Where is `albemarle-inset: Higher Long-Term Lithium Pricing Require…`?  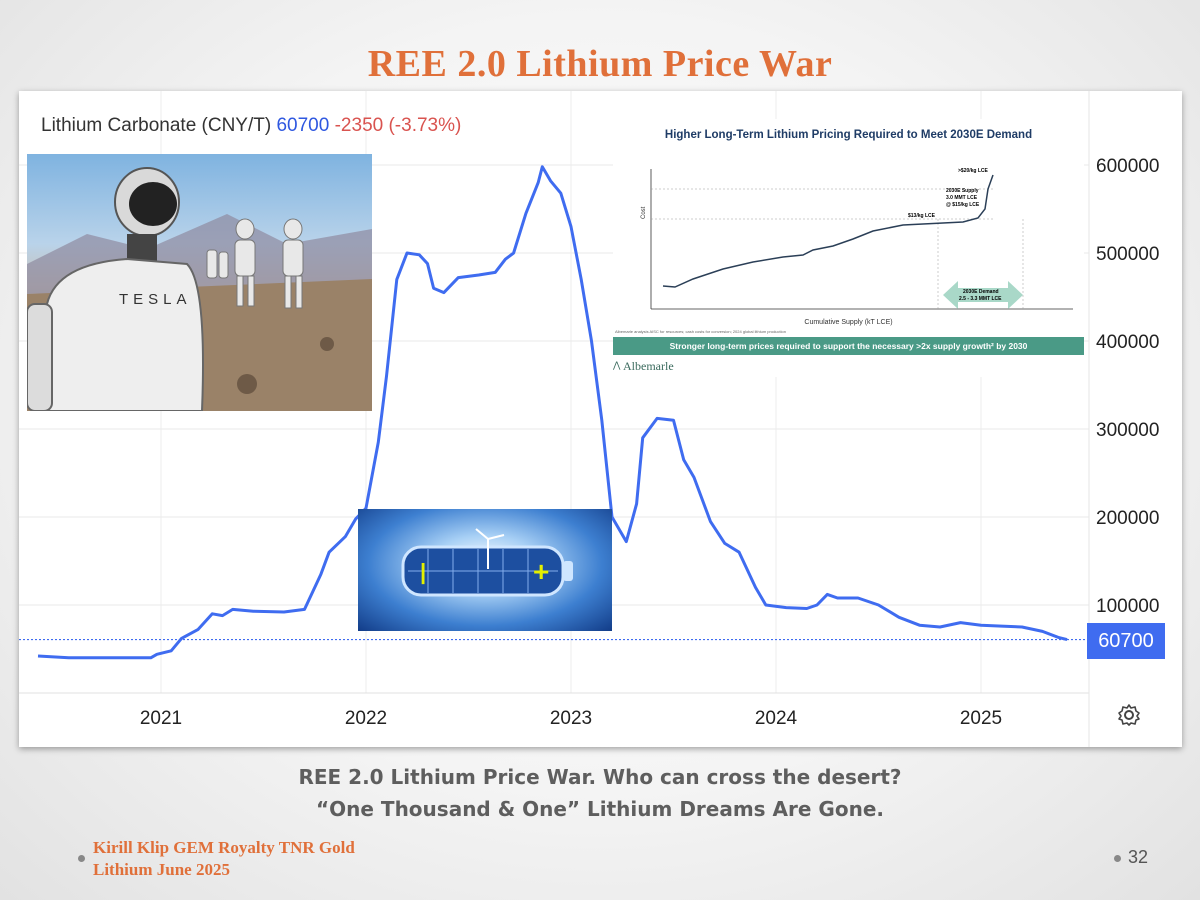
albemarle-inset: Higher Long-Term Lithium Pricing Require… is located at coordinates (848, 248).